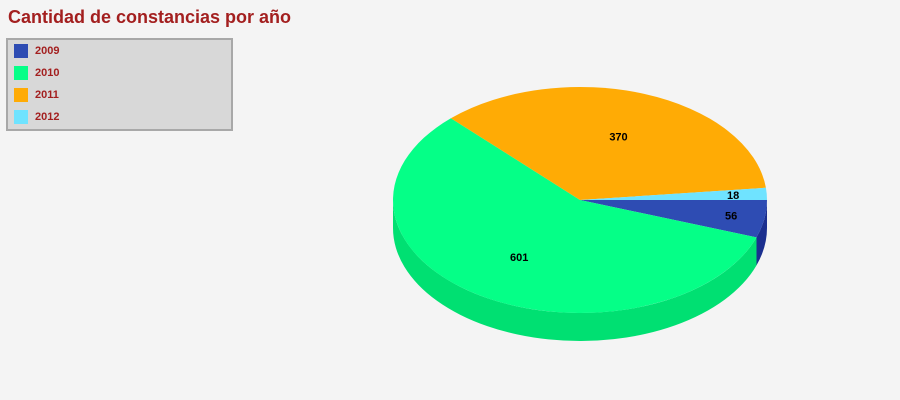 This screenshot has height=400, width=900. What do you see at coordinates (21, 117) in the screenshot?
I see `legend-swatch-2012` at bounding box center [21, 117].